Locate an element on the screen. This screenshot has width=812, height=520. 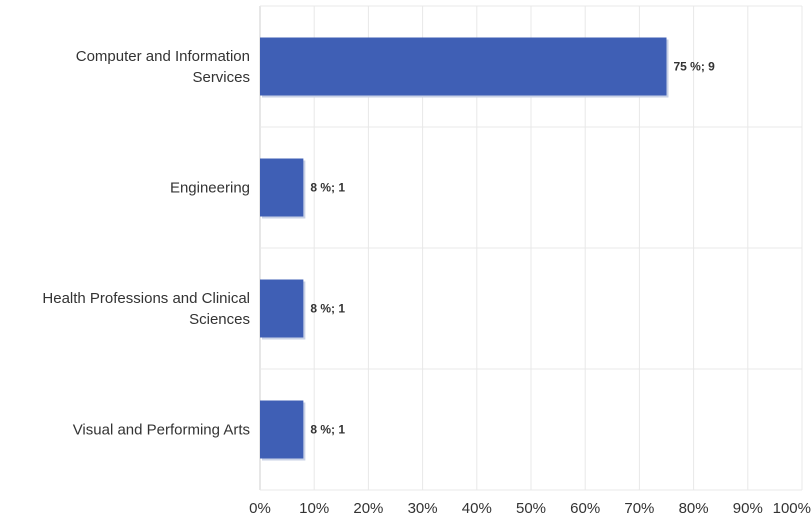
x-tick-label: 20% is located at coordinates (368, 508).